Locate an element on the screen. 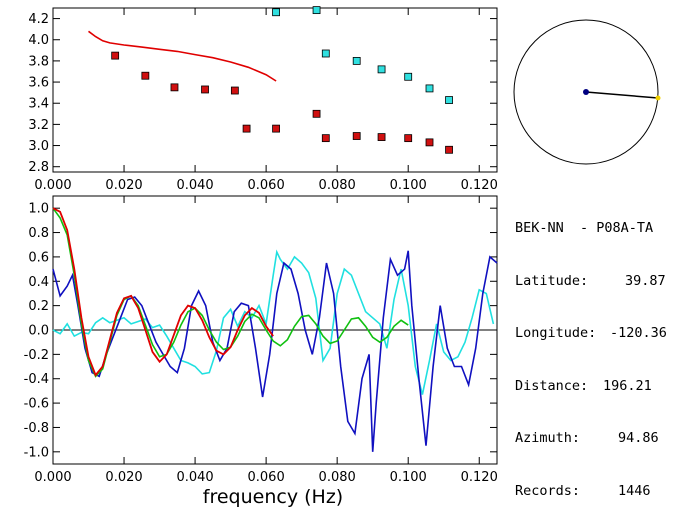 The height and width of the screenshot is (519, 696). dispersion-y-tick-label: 3.6 is located at coordinates (38, 83).